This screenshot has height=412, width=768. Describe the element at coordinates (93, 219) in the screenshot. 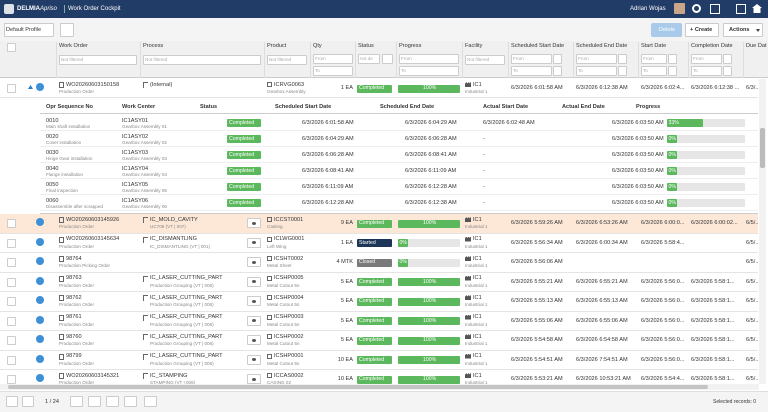

I see `work-order-number: WO20260603145926` at that location.